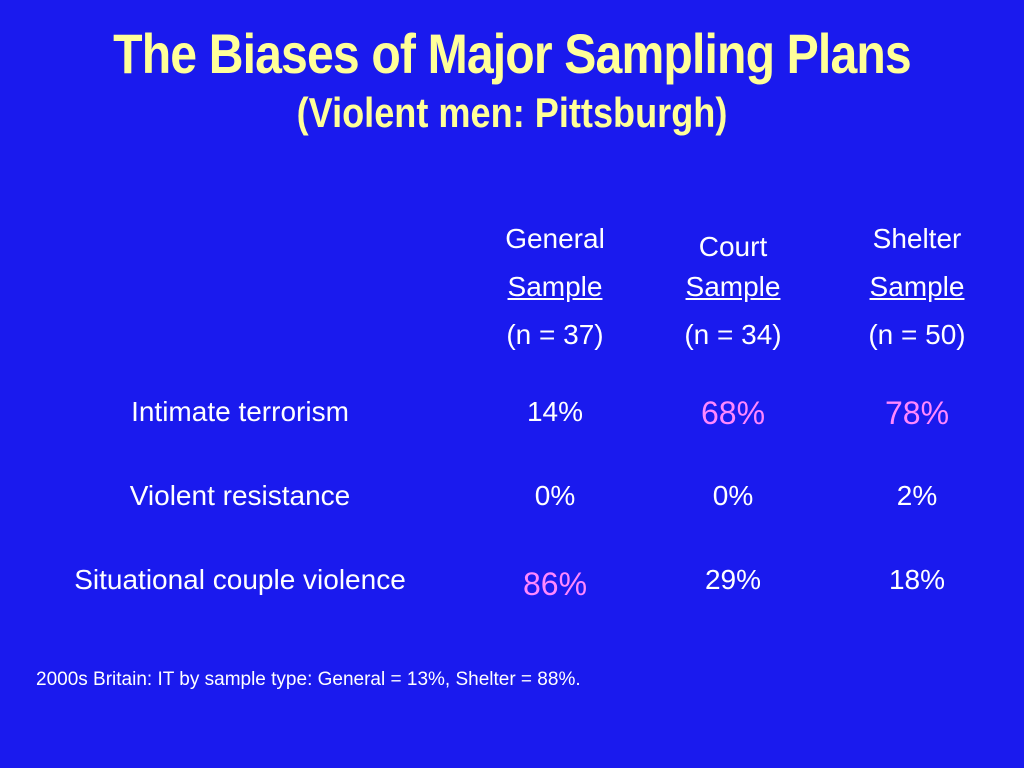 Image resolution: width=1024 pixels, height=768 pixels. Describe the element at coordinates (240, 495) in the screenshot. I see `row-label-violent-resistance: Violent resistance` at that location.